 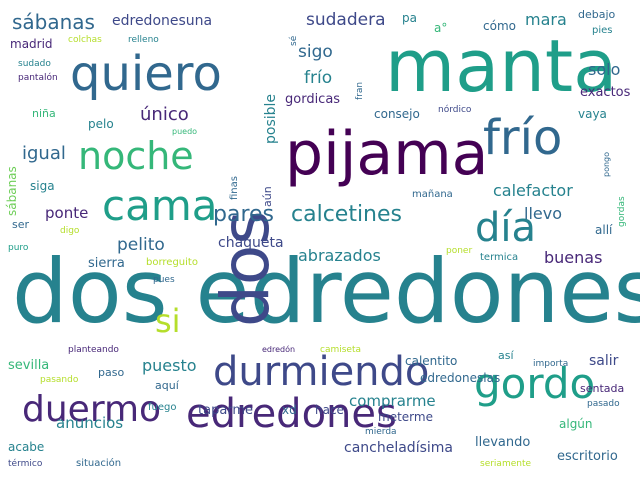 What do you see at coordinates (499, 257) in the screenshot?
I see `word-termica: termica` at bounding box center [499, 257].